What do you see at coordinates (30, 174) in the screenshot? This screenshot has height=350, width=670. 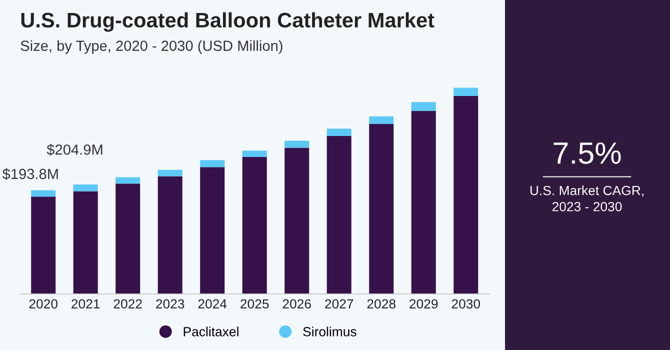 I see `annotation: $193.8M` at bounding box center [30, 174].